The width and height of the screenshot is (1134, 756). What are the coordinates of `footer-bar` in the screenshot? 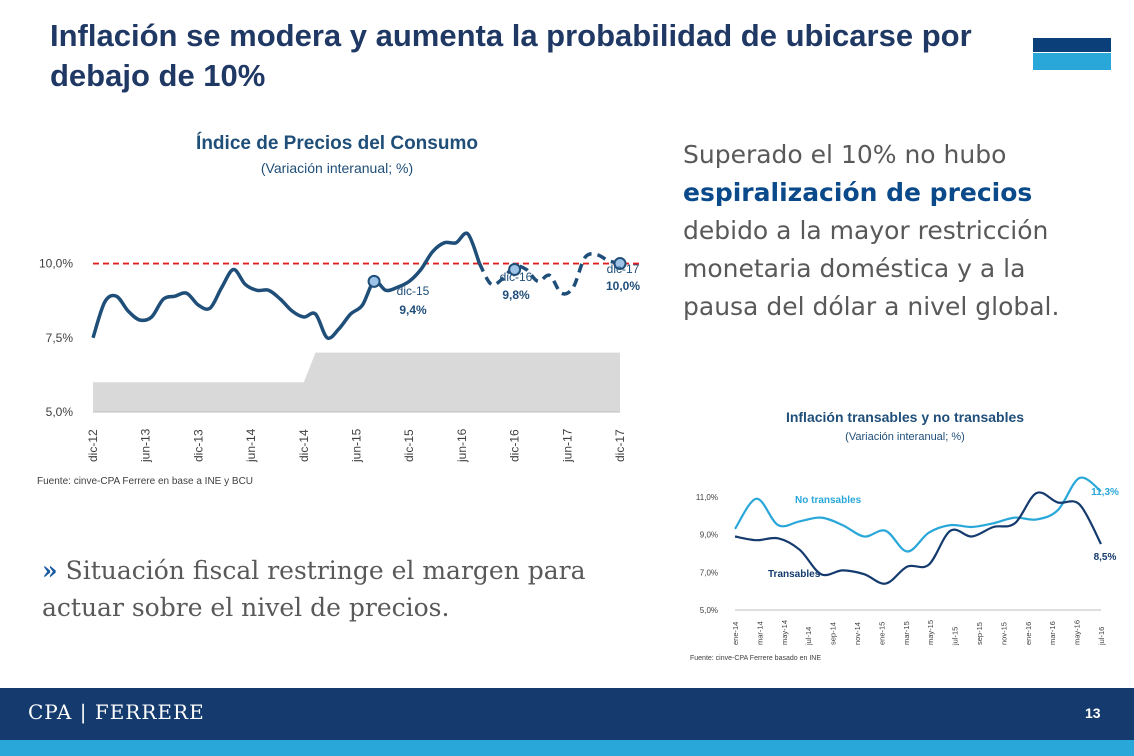 It's located at (567, 714).